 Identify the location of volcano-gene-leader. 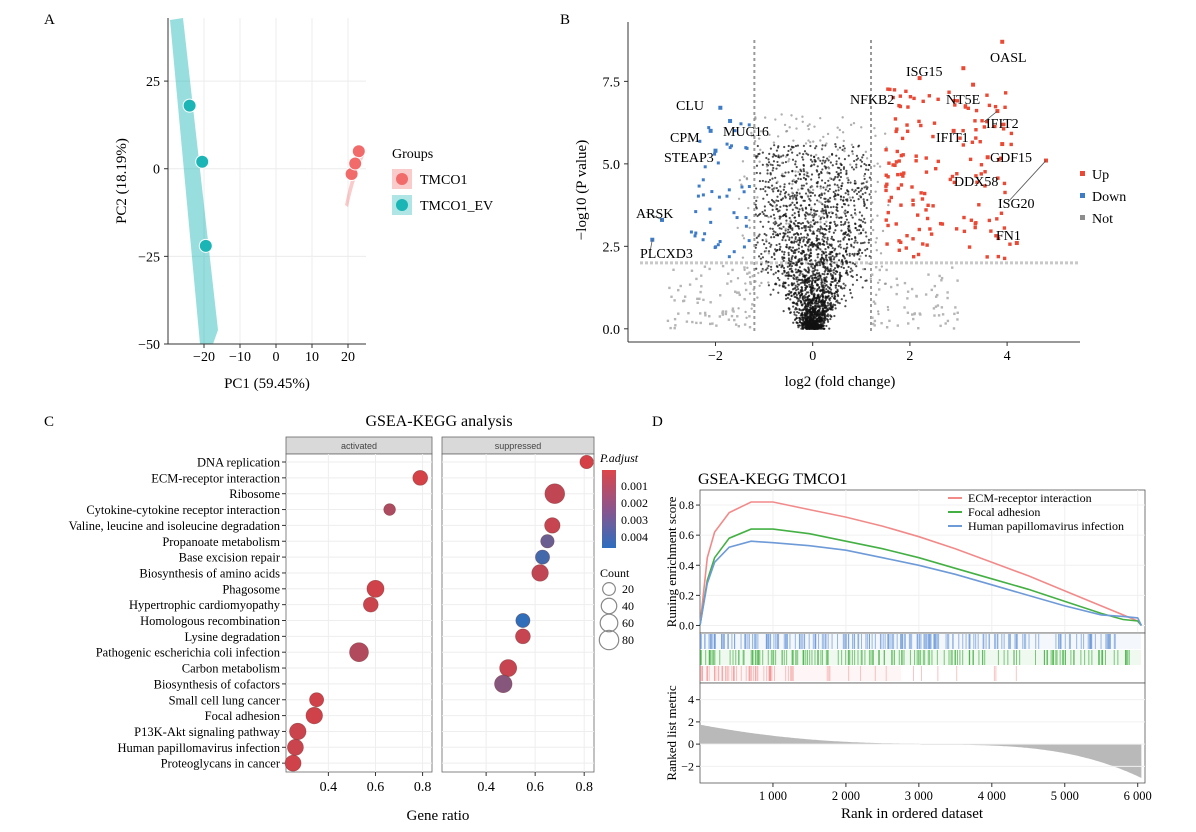
(990, 116).